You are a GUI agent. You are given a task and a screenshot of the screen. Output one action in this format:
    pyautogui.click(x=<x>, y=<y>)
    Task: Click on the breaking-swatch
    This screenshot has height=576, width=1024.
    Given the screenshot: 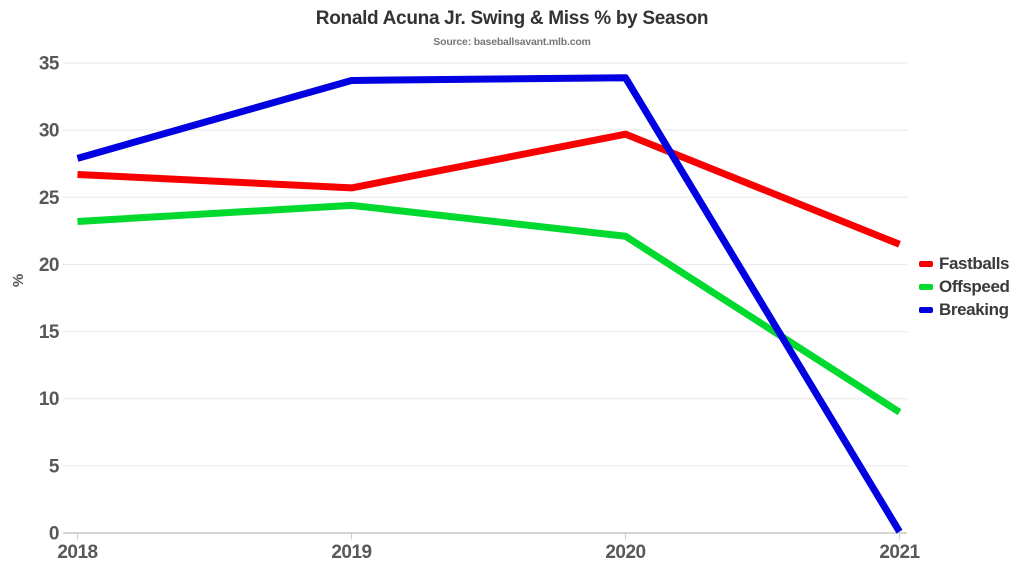 What is the action you would take?
    pyautogui.click(x=926, y=310)
    